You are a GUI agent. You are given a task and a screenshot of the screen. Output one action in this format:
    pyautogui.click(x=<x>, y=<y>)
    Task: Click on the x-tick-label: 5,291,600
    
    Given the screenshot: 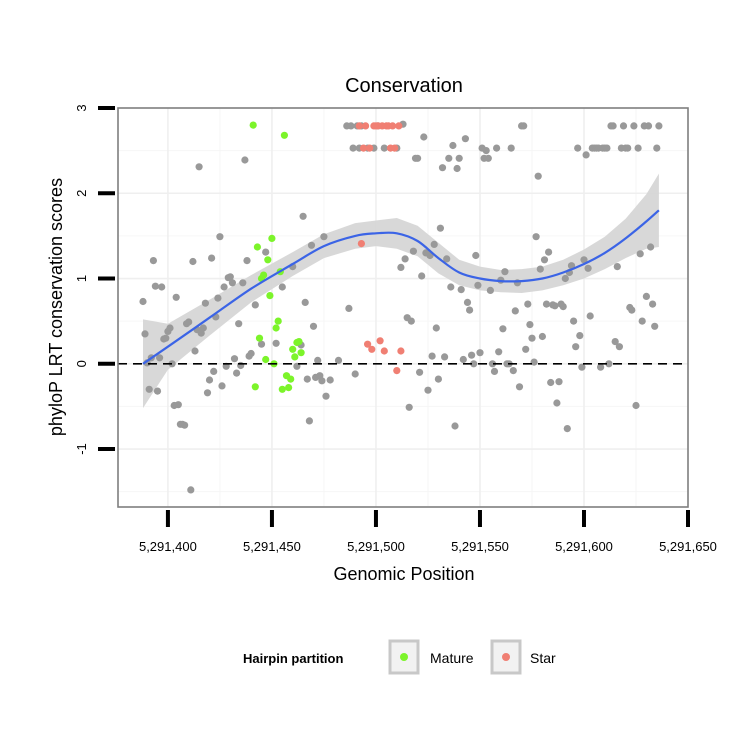 What is the action you would take?
    pyautogui.click(x=584, y=546)
    